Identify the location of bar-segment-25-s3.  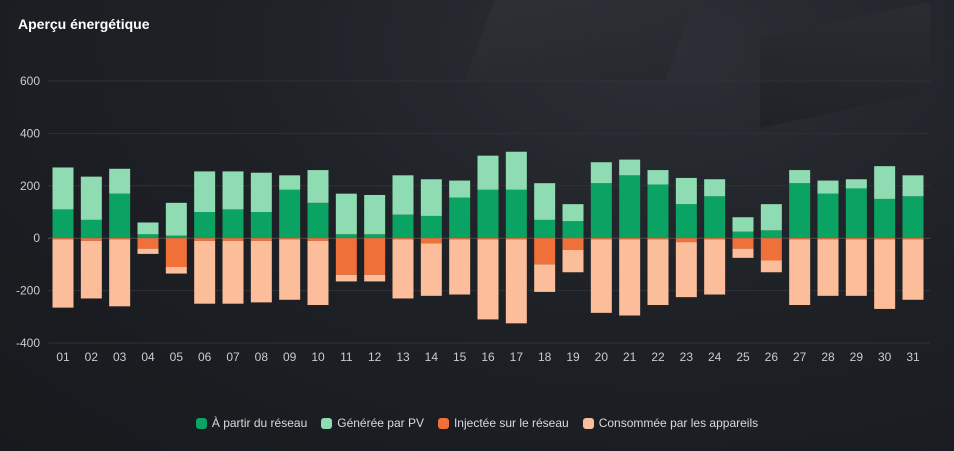
(743, 253).